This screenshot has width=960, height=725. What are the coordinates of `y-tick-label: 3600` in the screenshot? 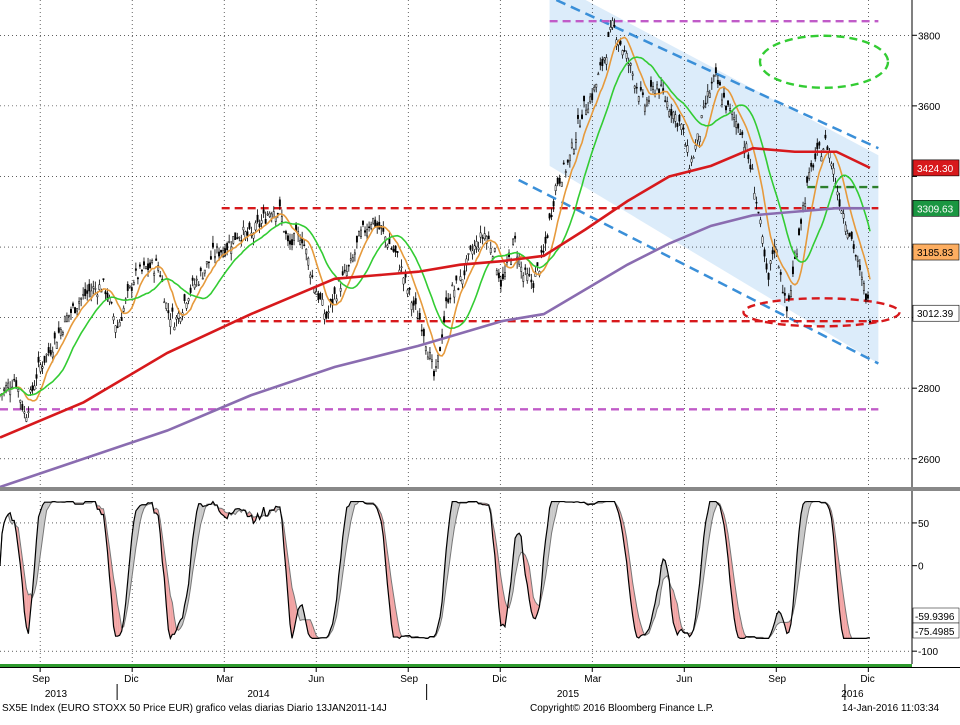 It's located at (929, 107).